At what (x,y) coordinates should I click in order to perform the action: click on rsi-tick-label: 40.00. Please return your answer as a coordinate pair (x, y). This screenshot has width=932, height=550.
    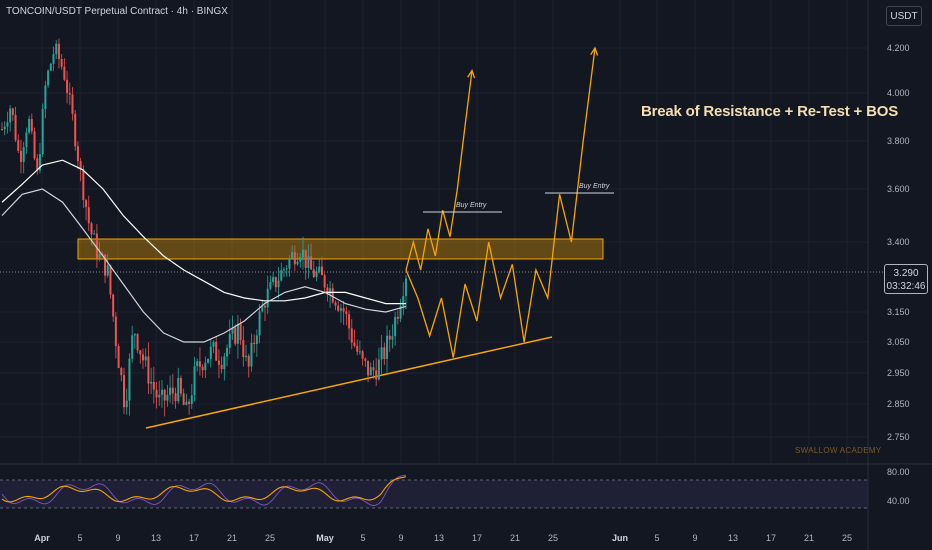
    Looking at the image, I should click on (898, 501).